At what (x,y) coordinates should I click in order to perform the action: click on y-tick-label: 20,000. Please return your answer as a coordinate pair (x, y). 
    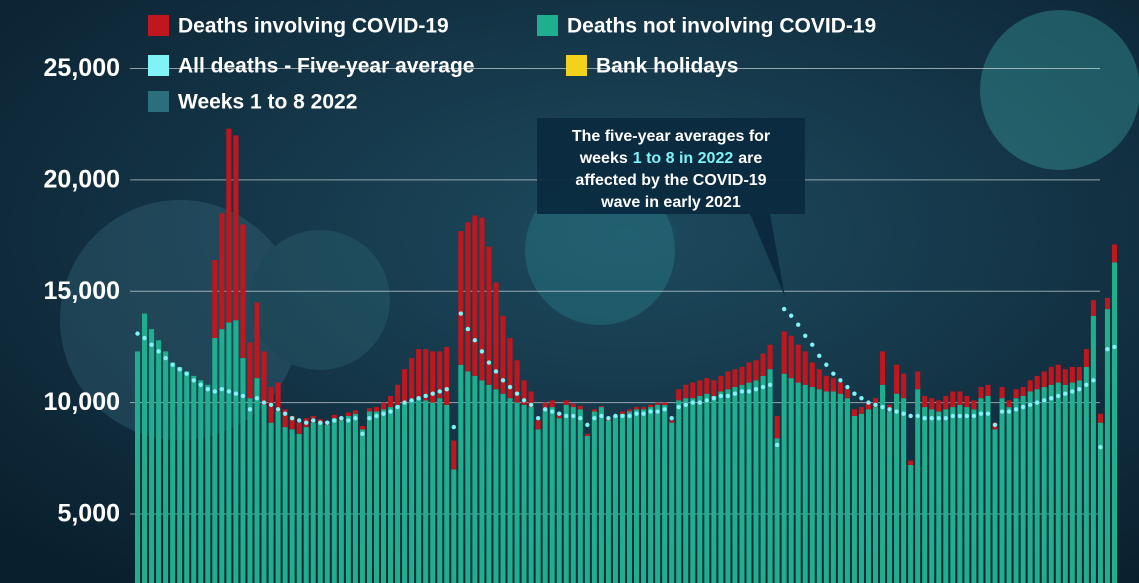
    Looking at the image, I should click on (82, 180).